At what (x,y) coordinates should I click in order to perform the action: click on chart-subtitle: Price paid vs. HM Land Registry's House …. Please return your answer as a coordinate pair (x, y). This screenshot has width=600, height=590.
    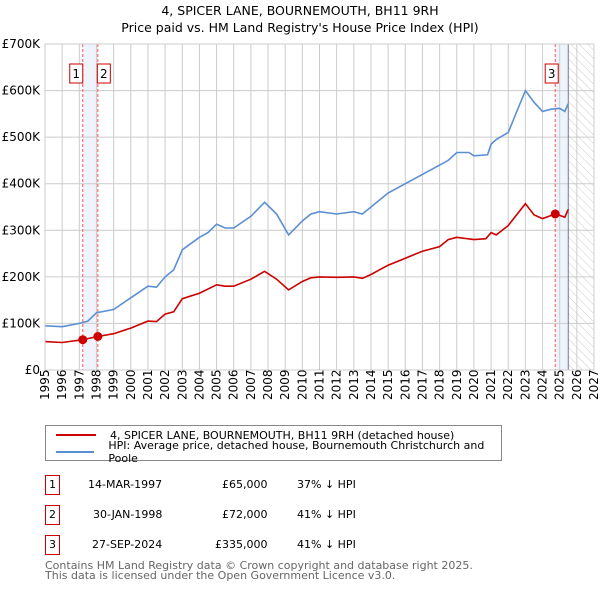
    Looking at the image, I should click on (300, 27).